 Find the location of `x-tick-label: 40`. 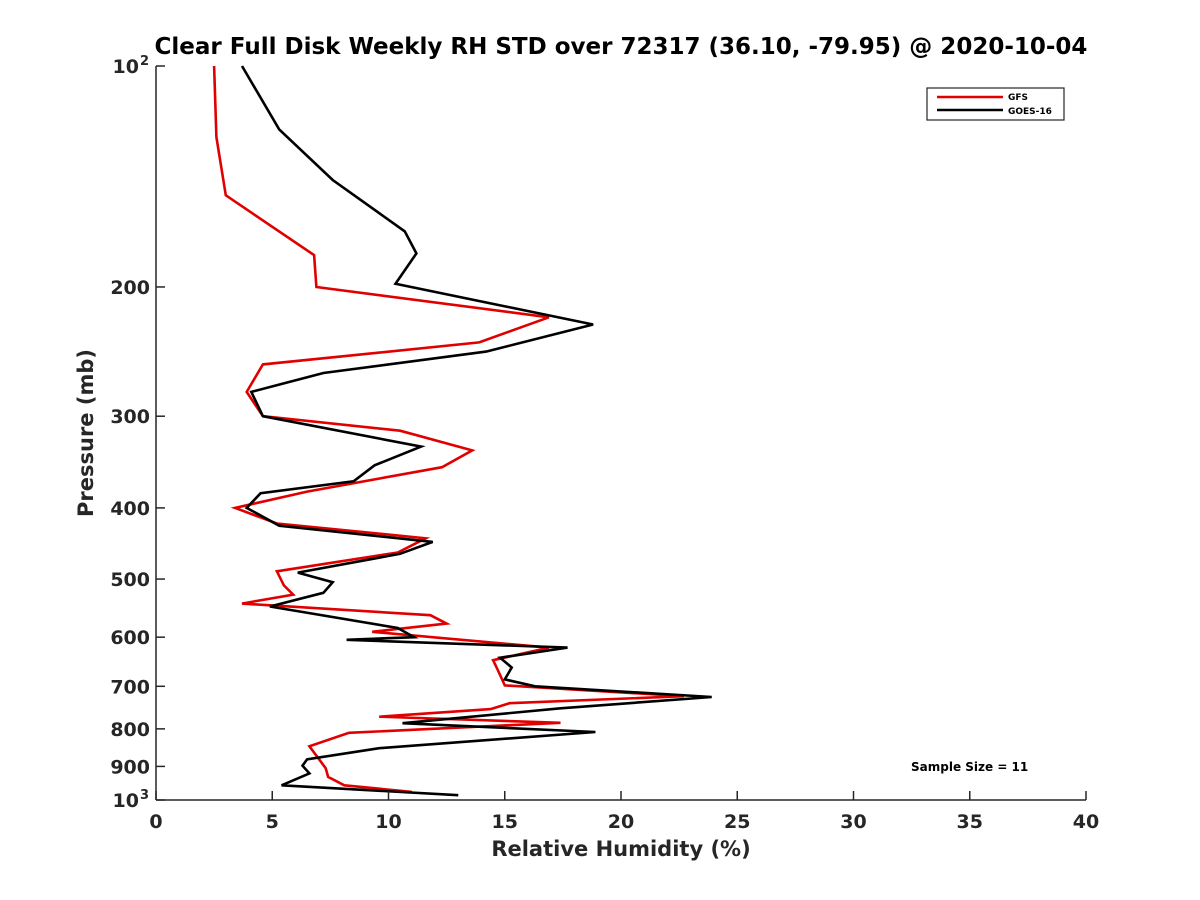

x-tick-label: 40 is located at coordinates (1086, 822).